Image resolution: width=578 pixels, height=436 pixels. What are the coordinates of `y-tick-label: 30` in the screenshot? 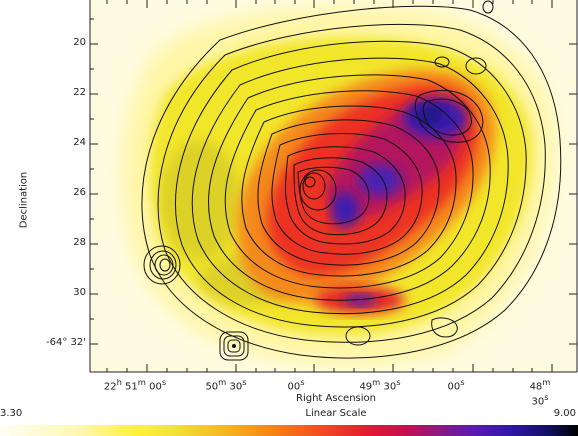 It's located at (79, 292).